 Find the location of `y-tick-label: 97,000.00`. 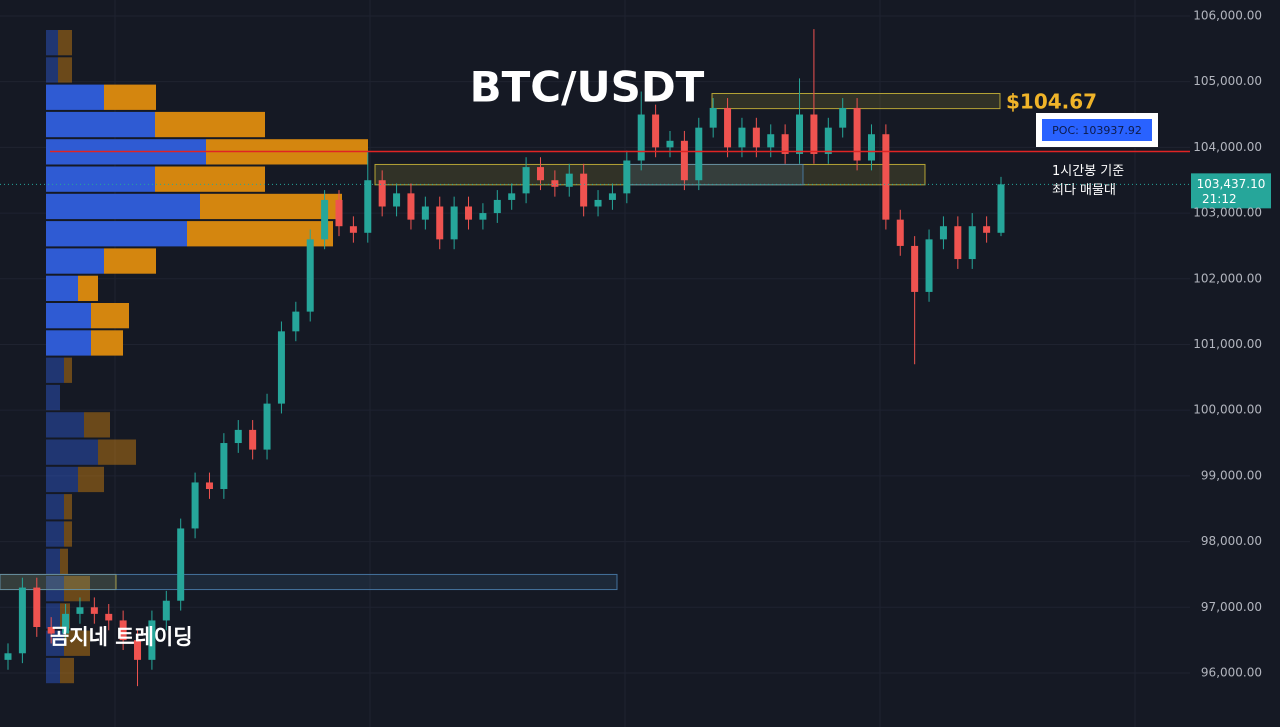

y-tick-label: 97,000.00 is located at coordinates (1231, 607).